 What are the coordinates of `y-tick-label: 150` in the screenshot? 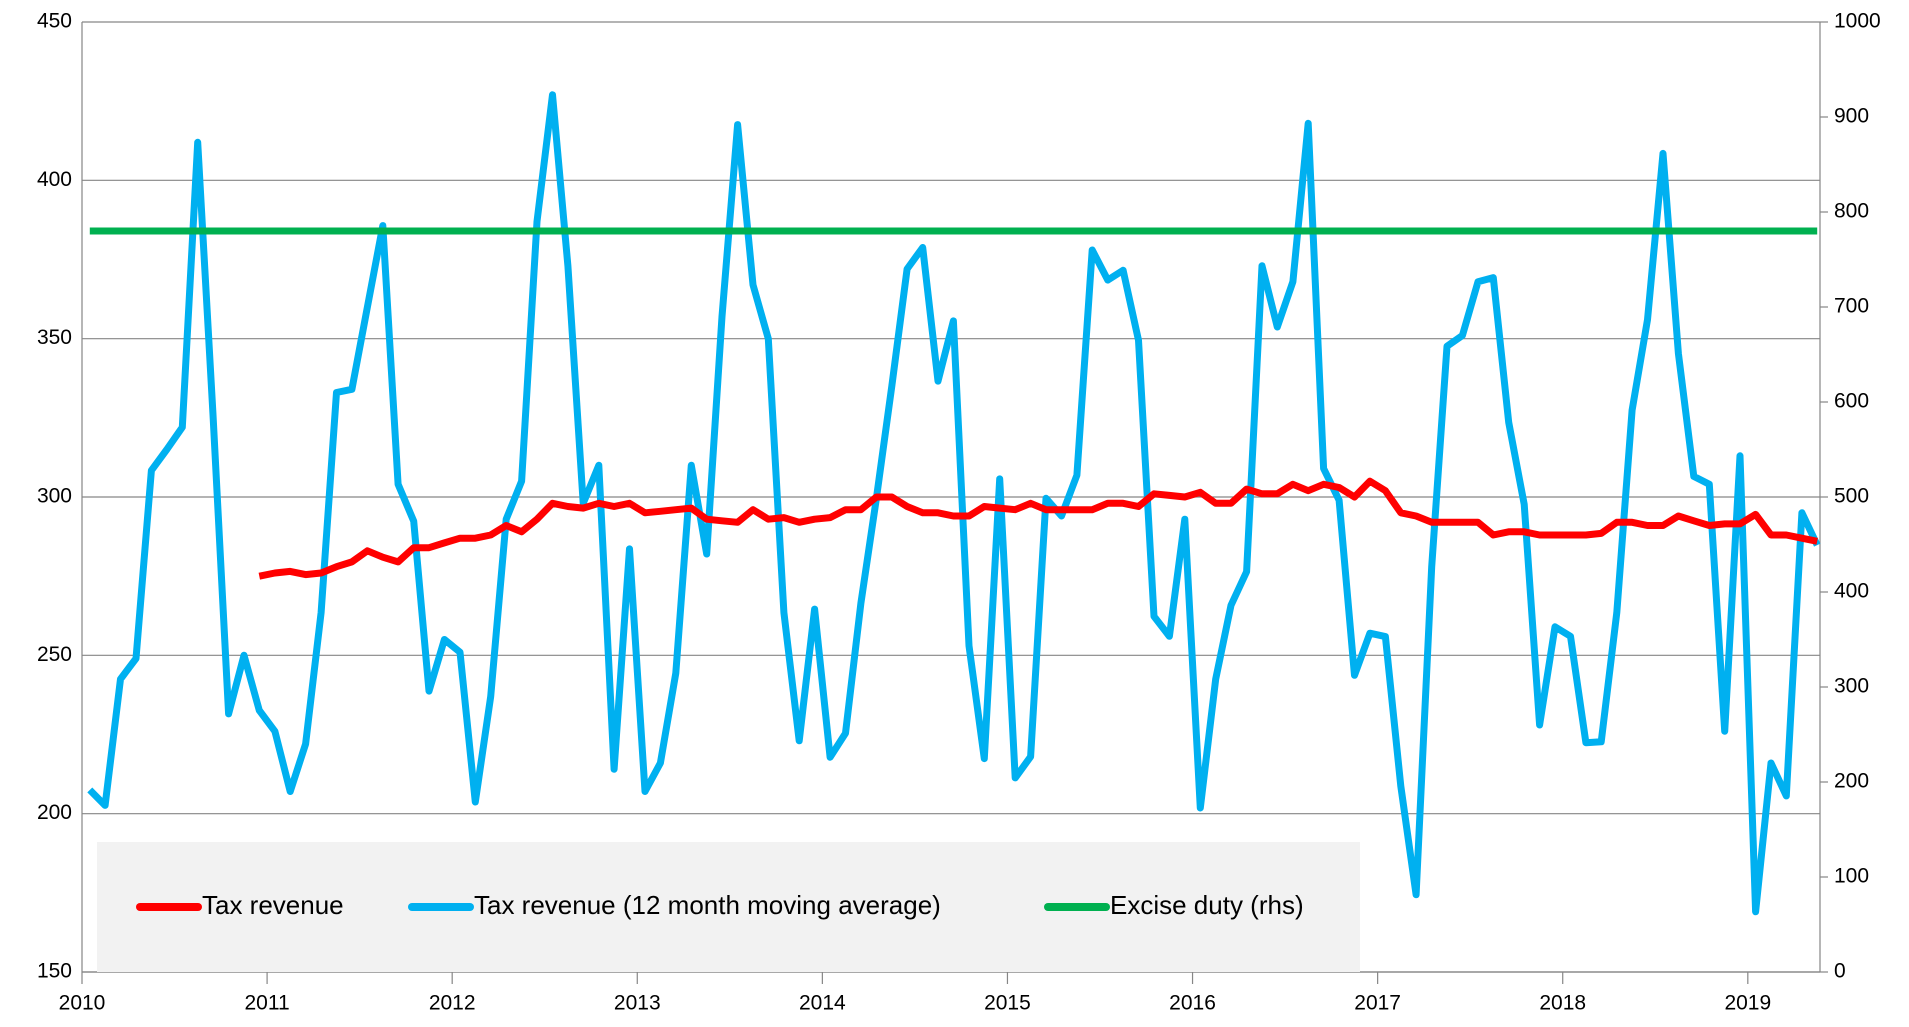 It's located at (54, 971).